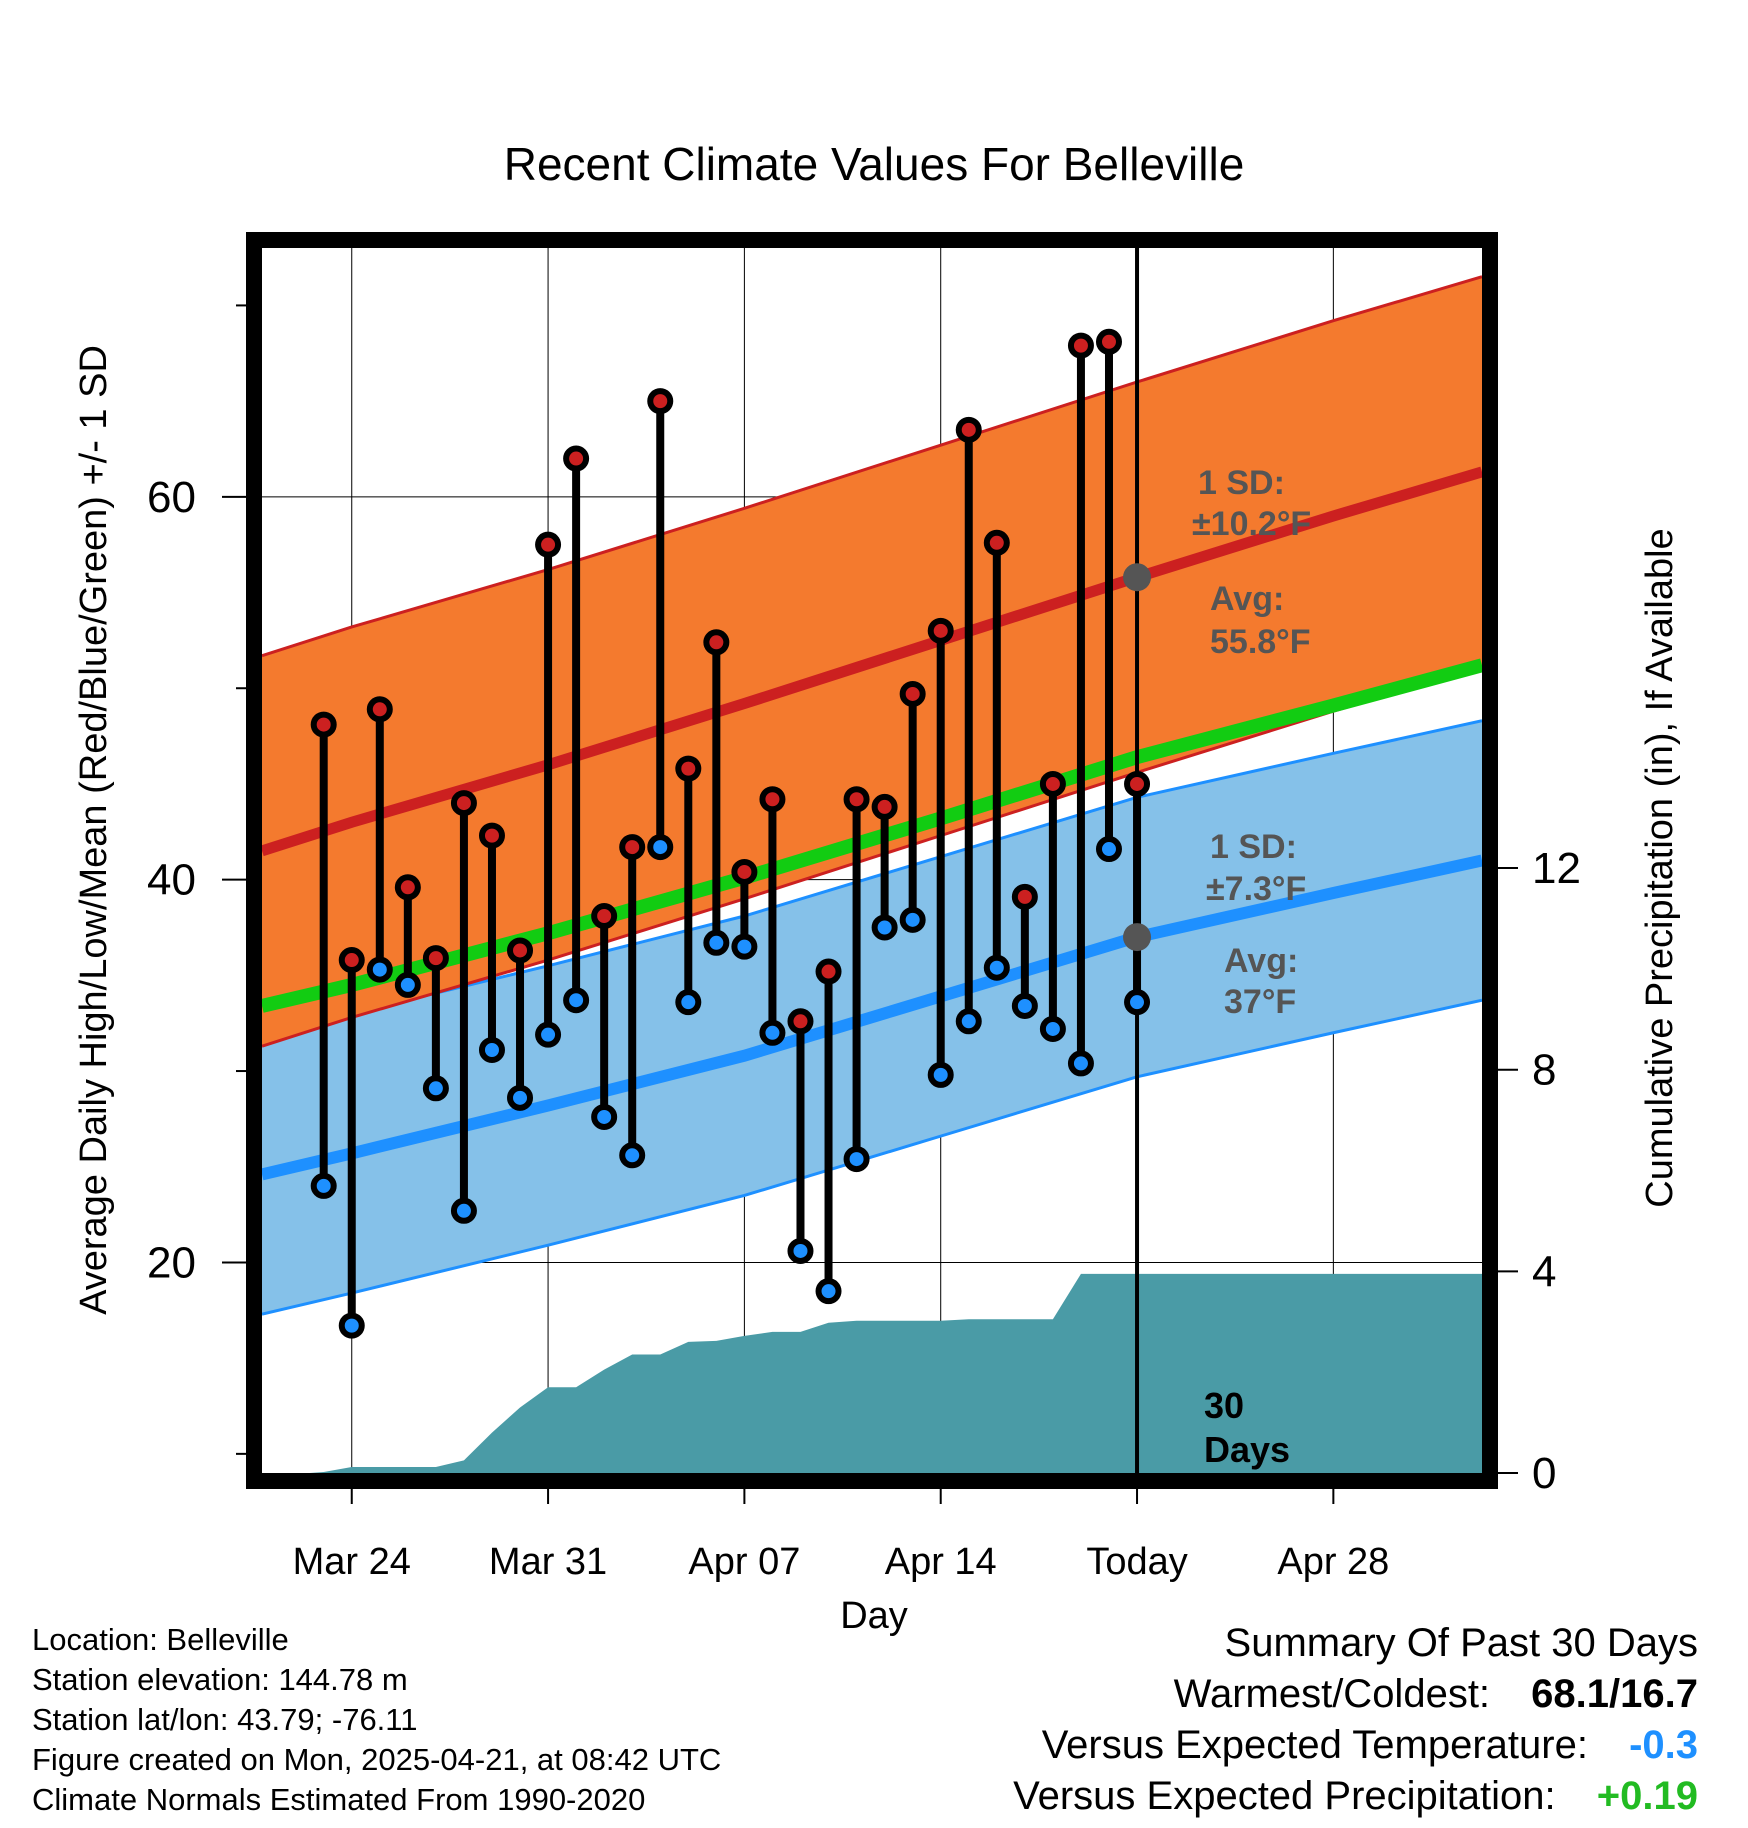 This screenshot has height=1828, width=1748. I want to click on today-days-label: Days, so click(1247, 1449).